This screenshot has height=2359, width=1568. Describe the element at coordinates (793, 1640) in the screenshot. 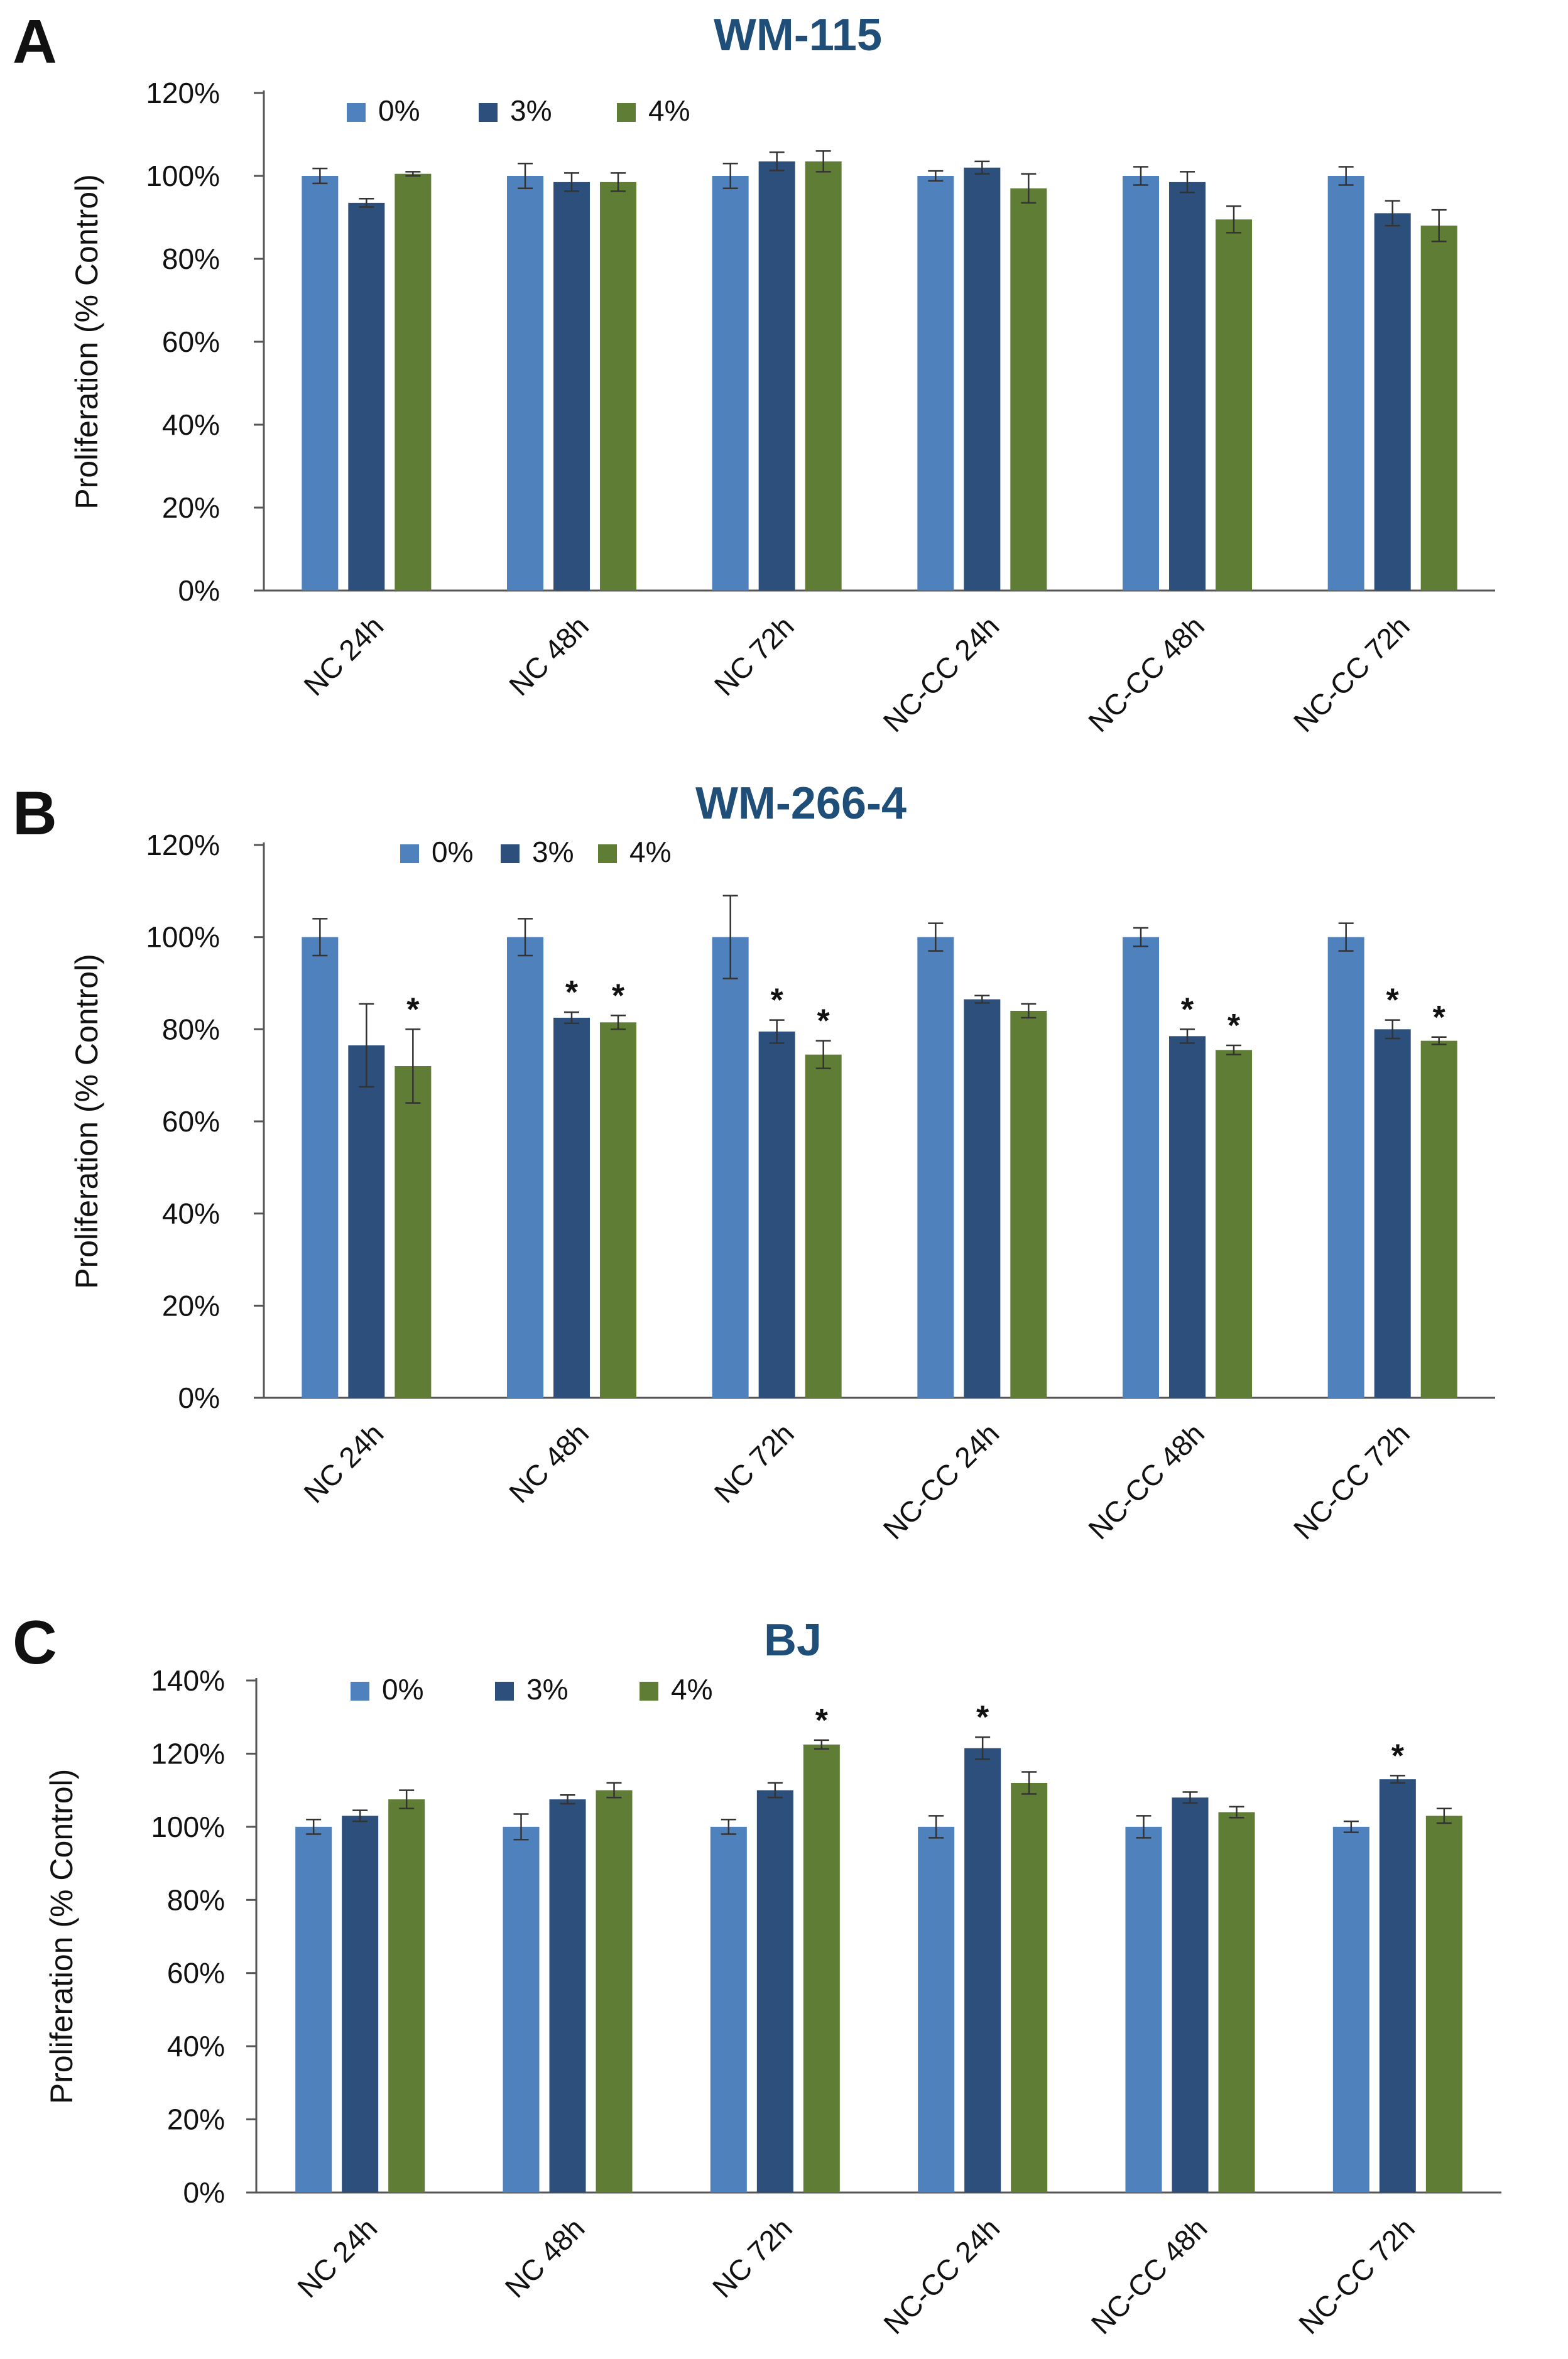

I see `chart-title: BJ` at that location.